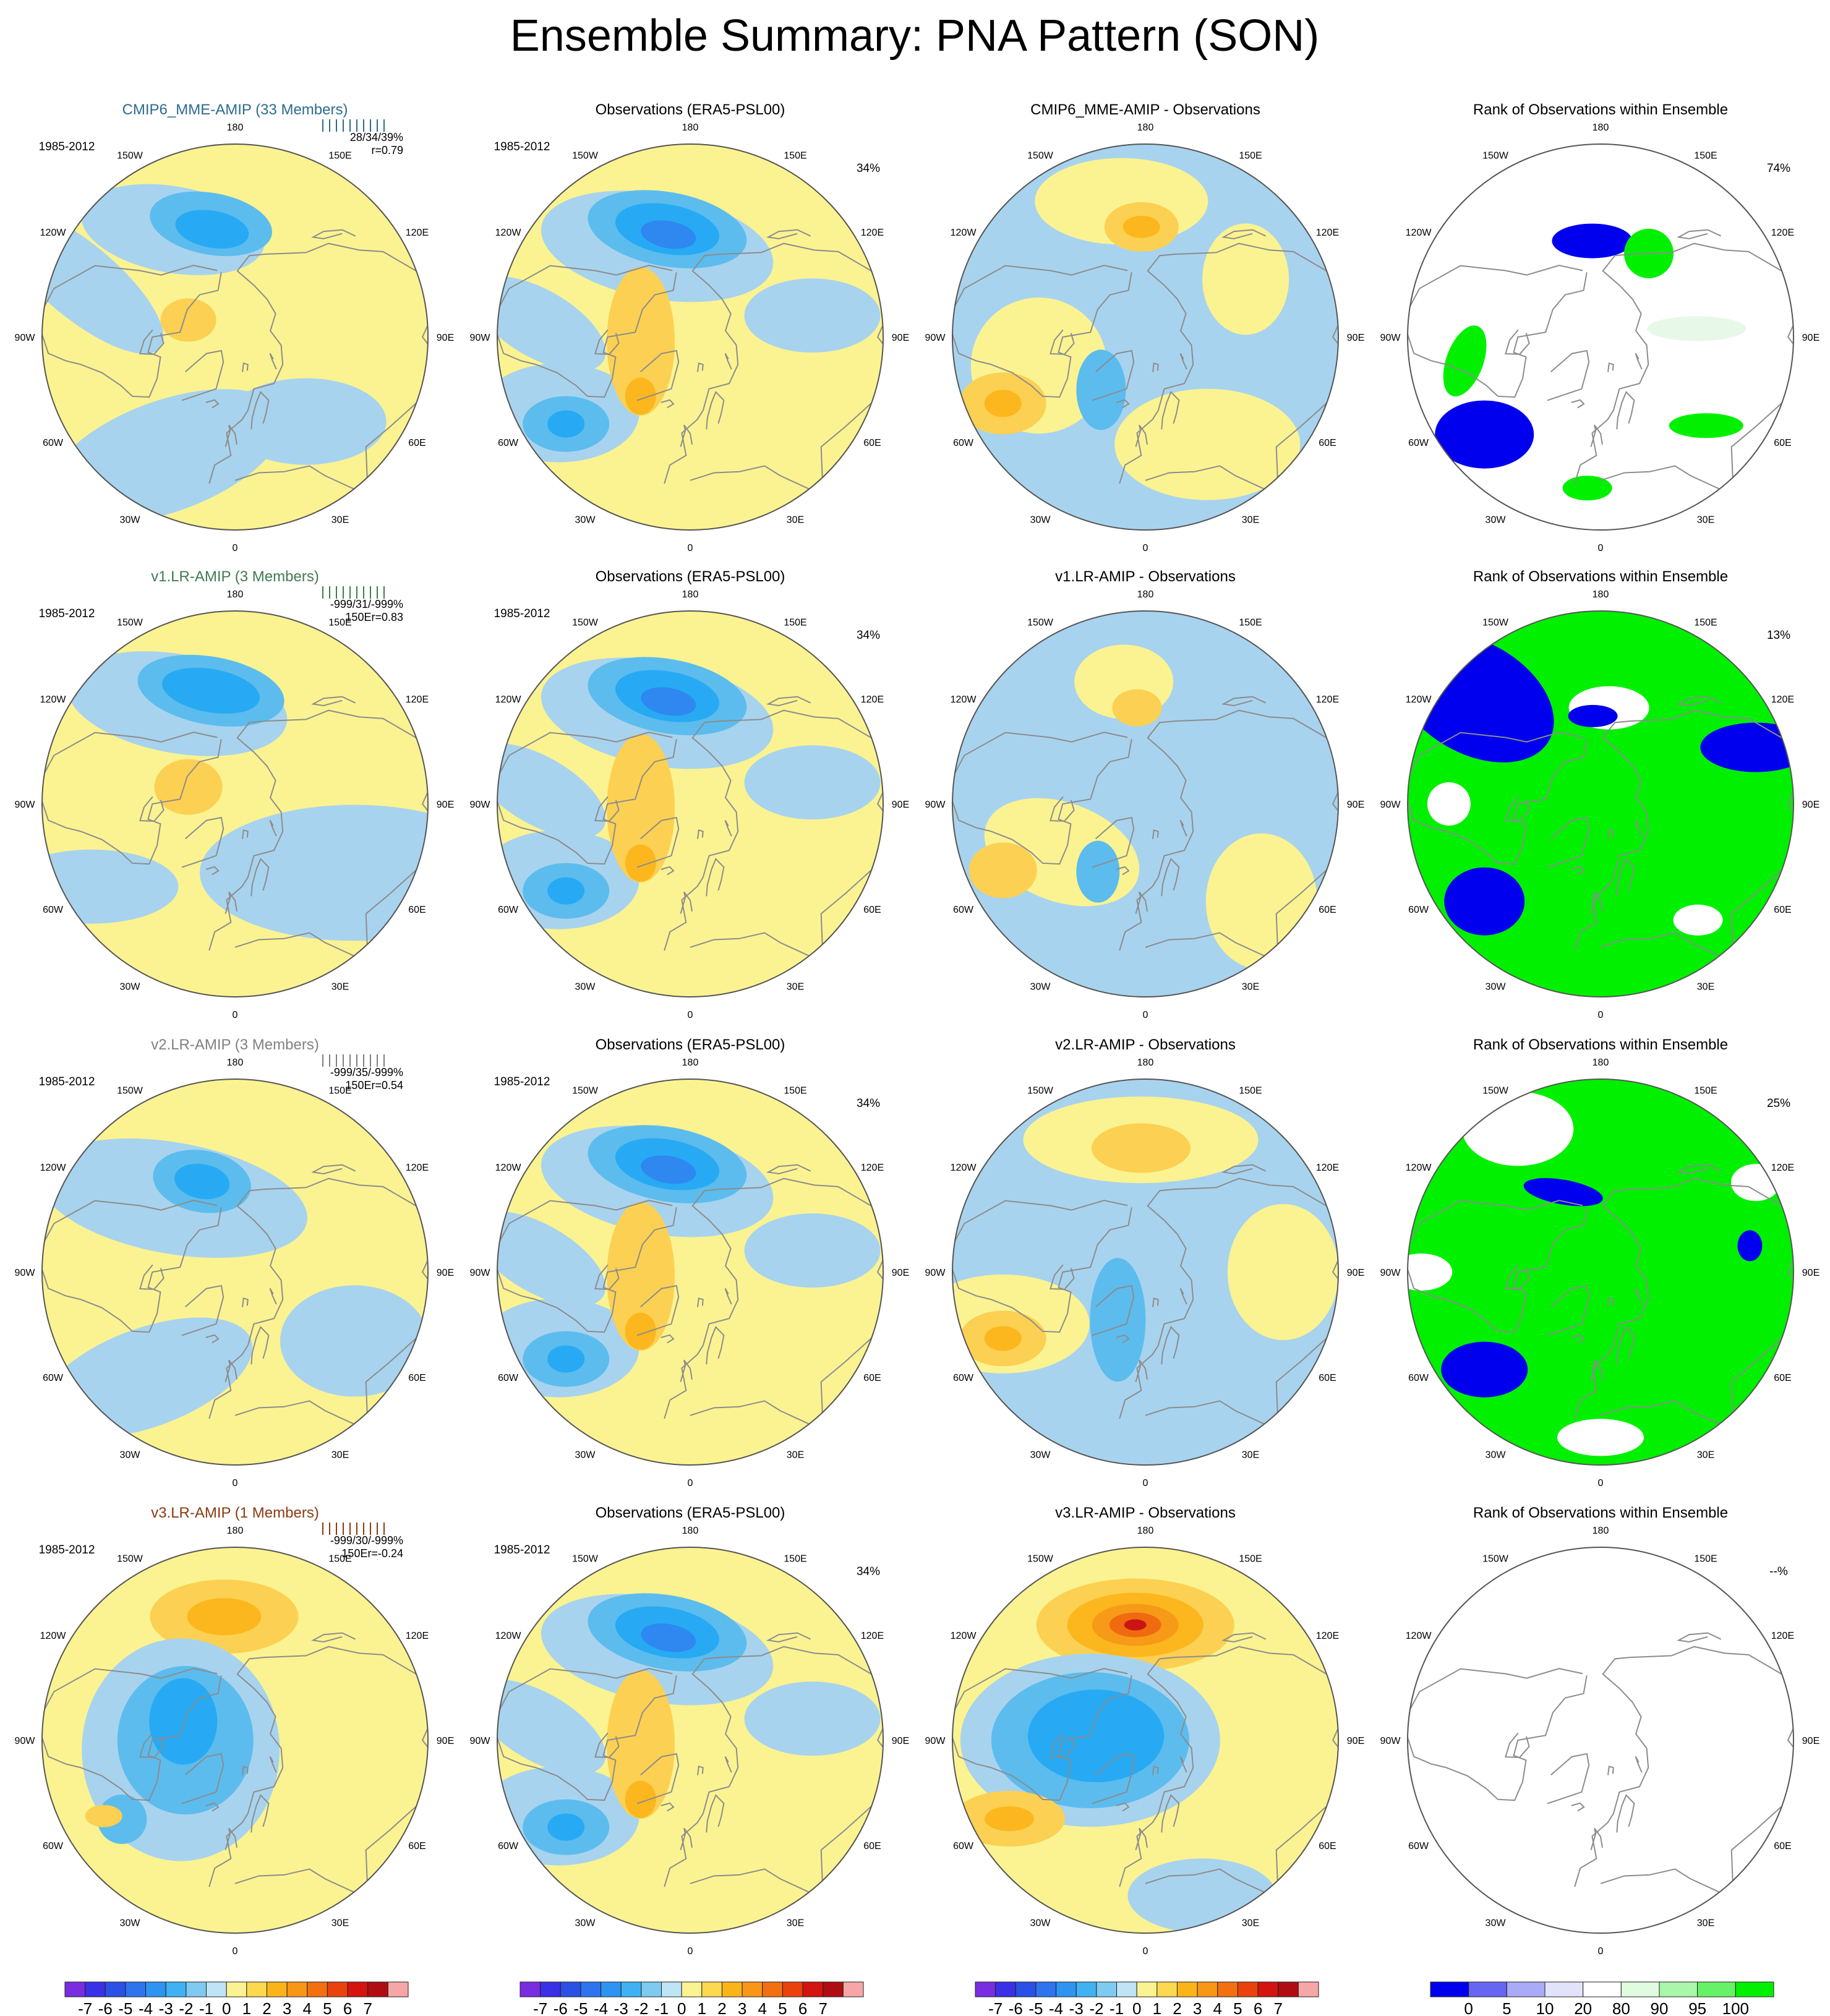 This screenshot has height=2016, width=1830. I want to click on panel-title: v2.LR-AMIP - Observations, so click(1145, 1044).